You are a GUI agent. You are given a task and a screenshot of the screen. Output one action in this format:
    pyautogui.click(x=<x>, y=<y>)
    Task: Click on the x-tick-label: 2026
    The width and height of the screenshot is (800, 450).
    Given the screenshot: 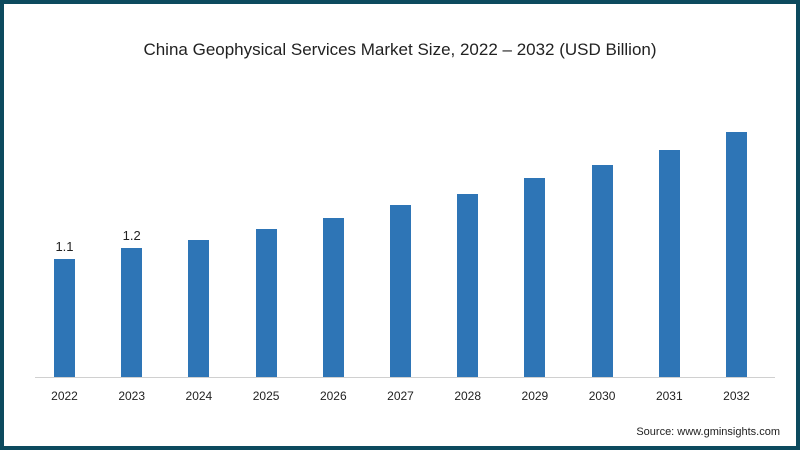 What is the action you would take?
    pyautogui.click(x=333, y=396)
    